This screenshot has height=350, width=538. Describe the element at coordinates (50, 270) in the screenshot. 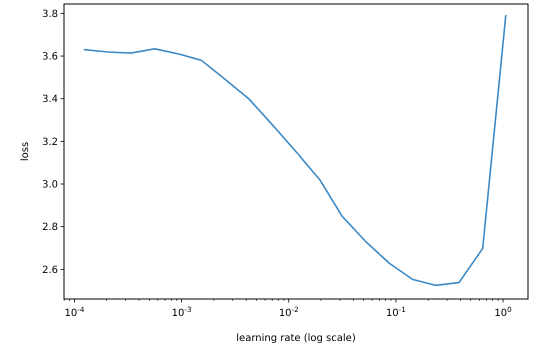

I see `y-tick-label: 2.6` at that location.